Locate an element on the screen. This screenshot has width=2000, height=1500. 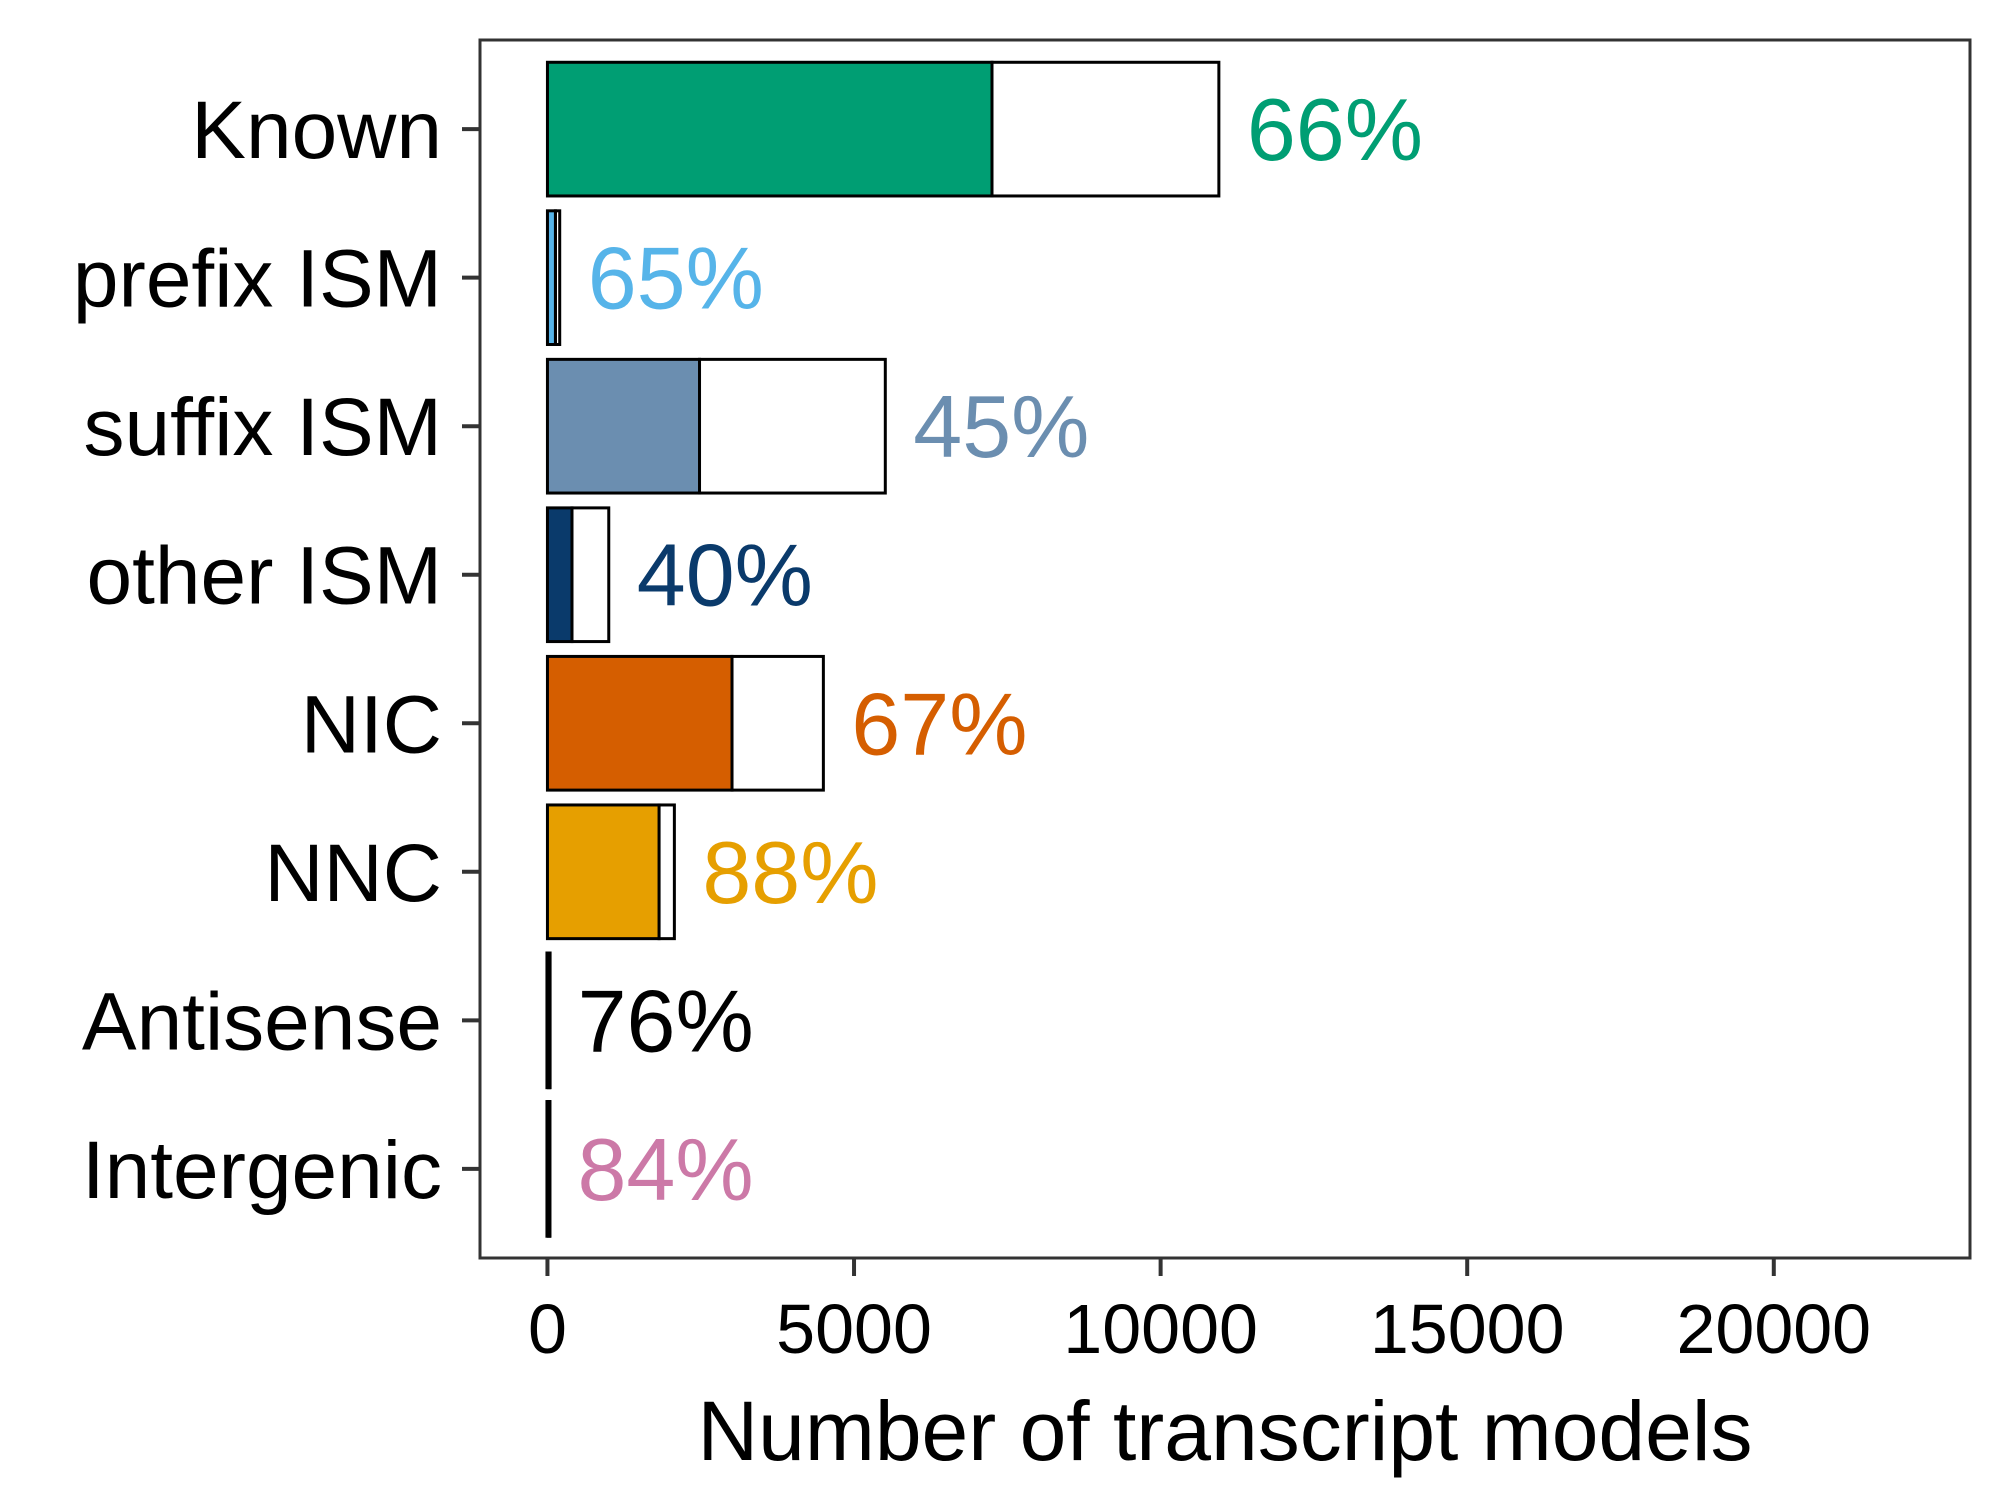
x-tick-label-2: 10000 is located at coordinates (1160, 1329).